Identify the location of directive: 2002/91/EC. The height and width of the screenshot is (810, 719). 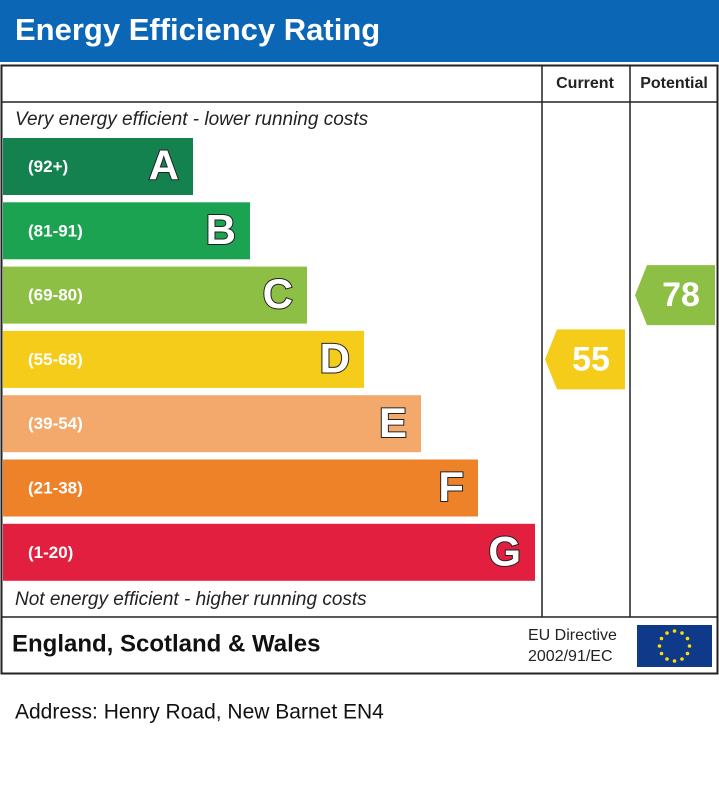
(570, 656).